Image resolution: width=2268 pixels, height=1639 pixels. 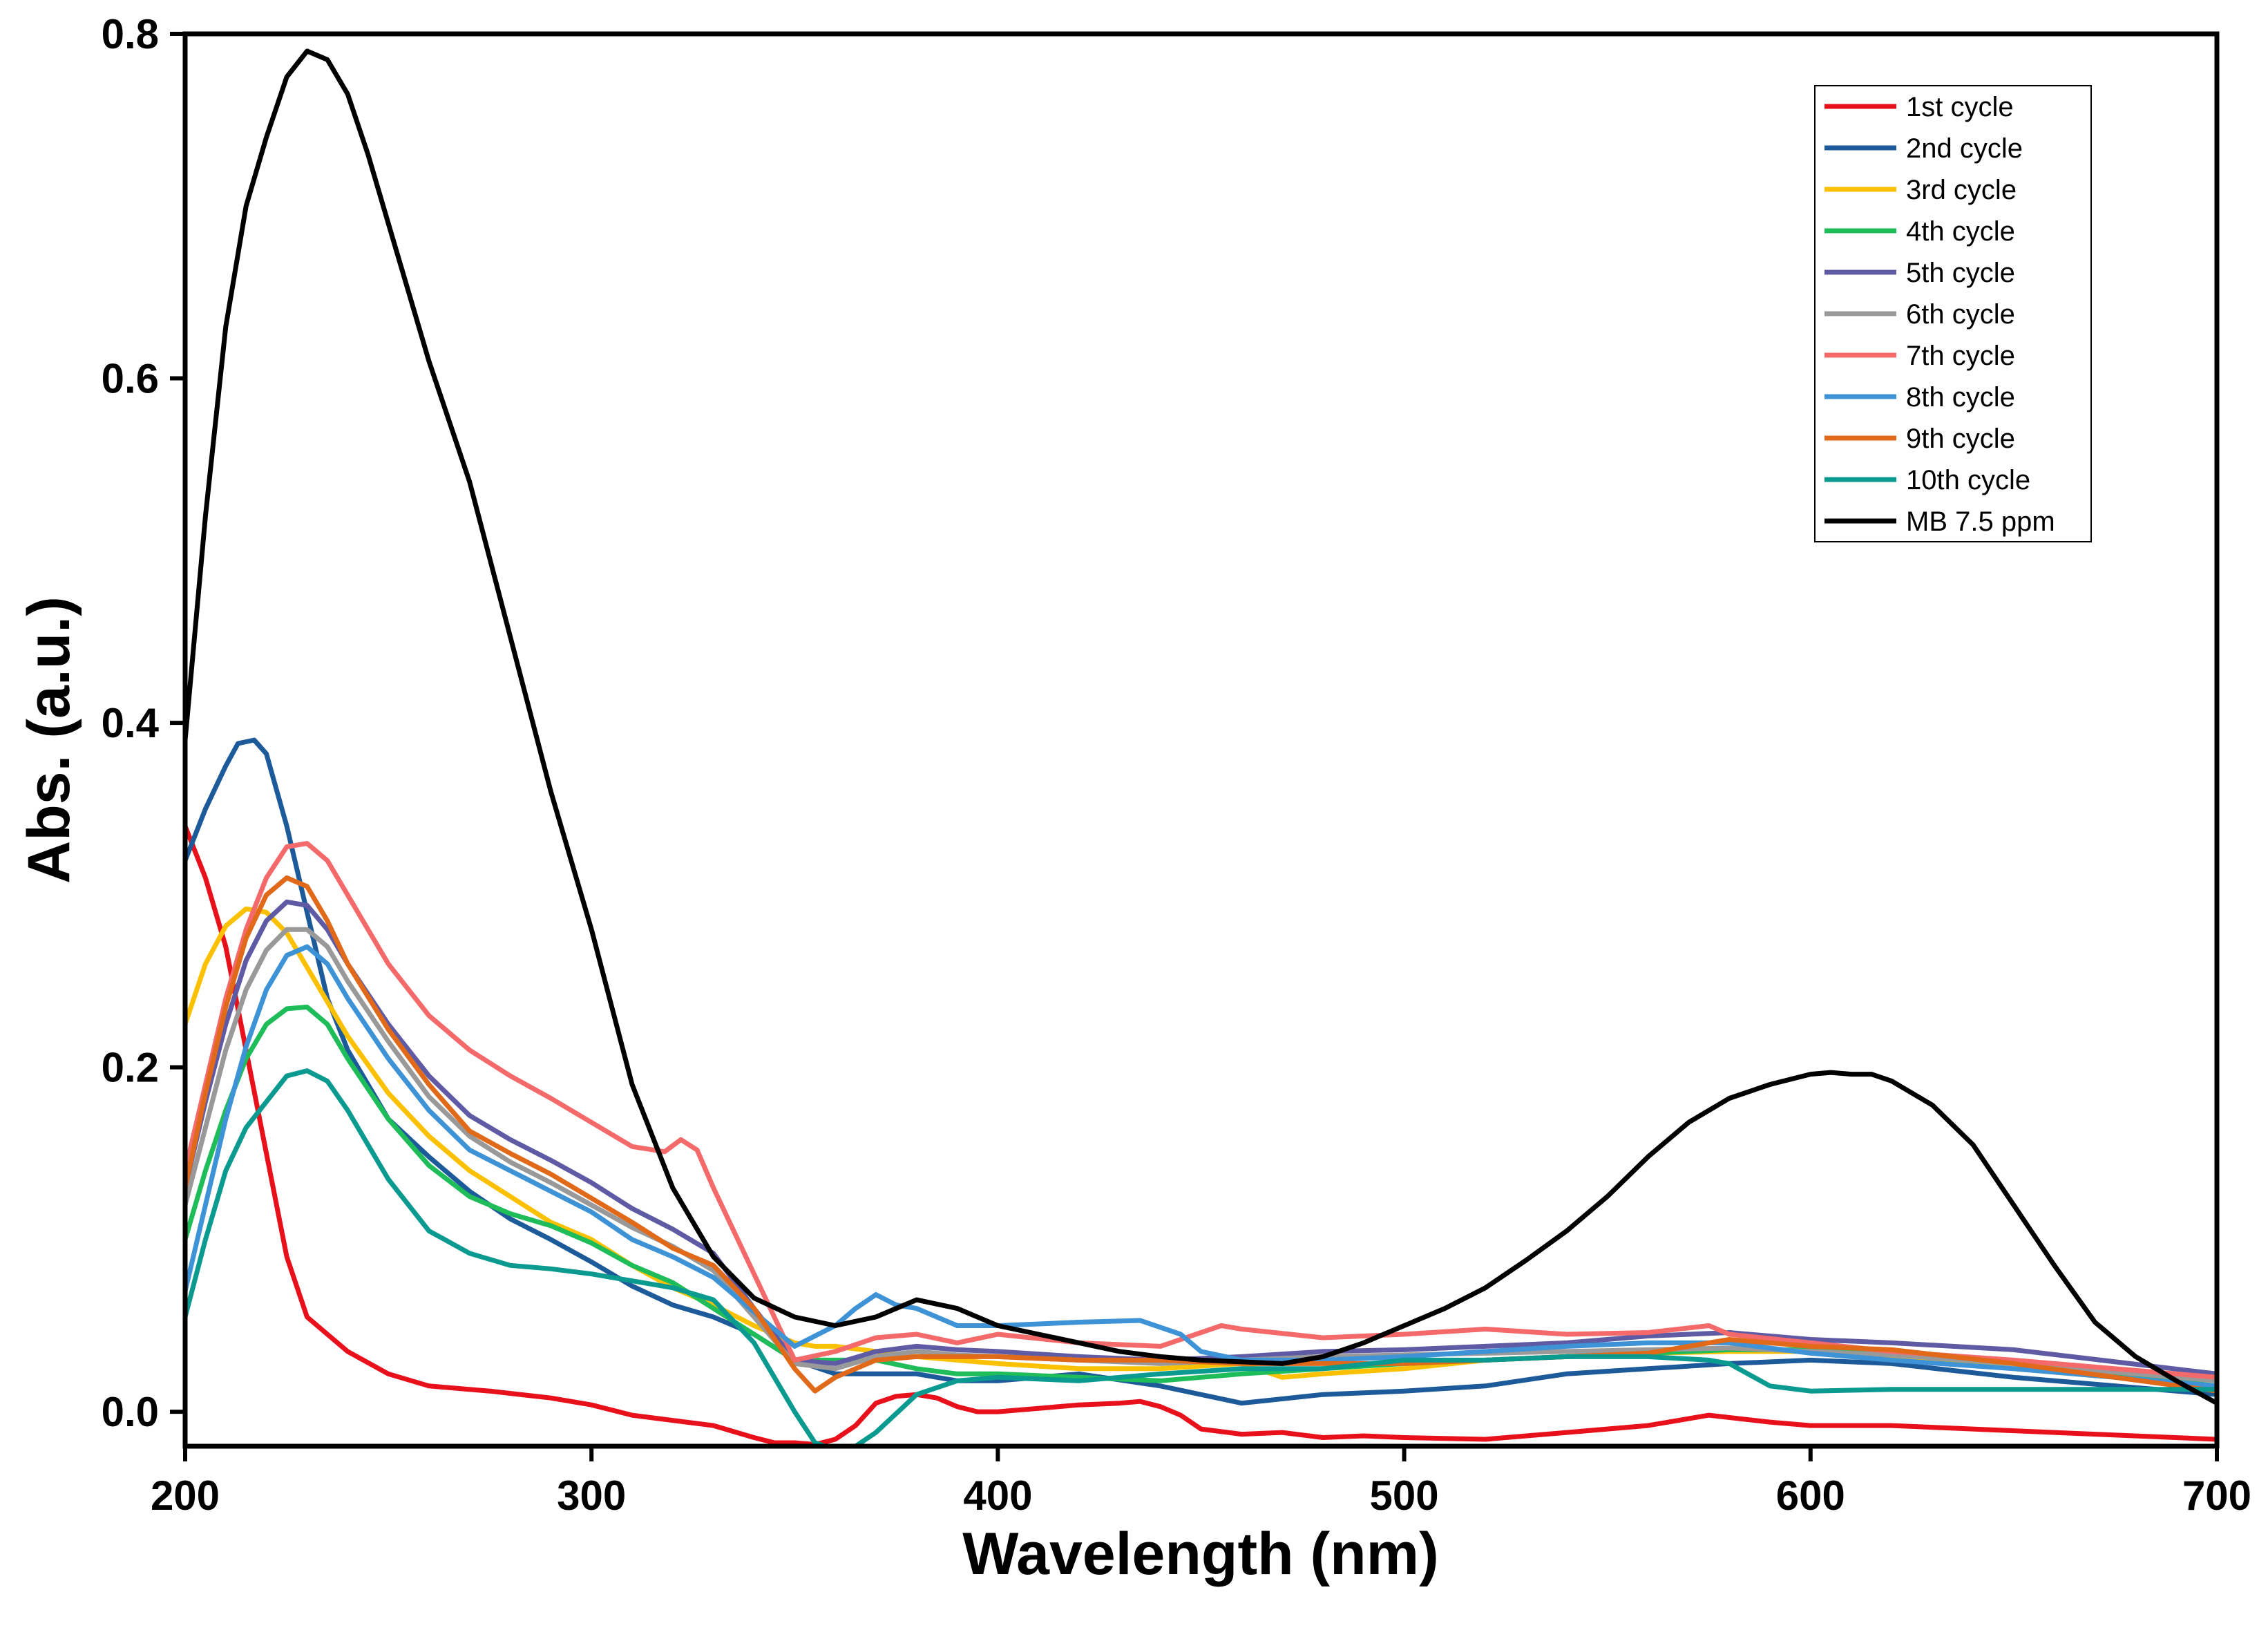 I want to click on x-tick-label: 200, so click(x=185, y=1495).